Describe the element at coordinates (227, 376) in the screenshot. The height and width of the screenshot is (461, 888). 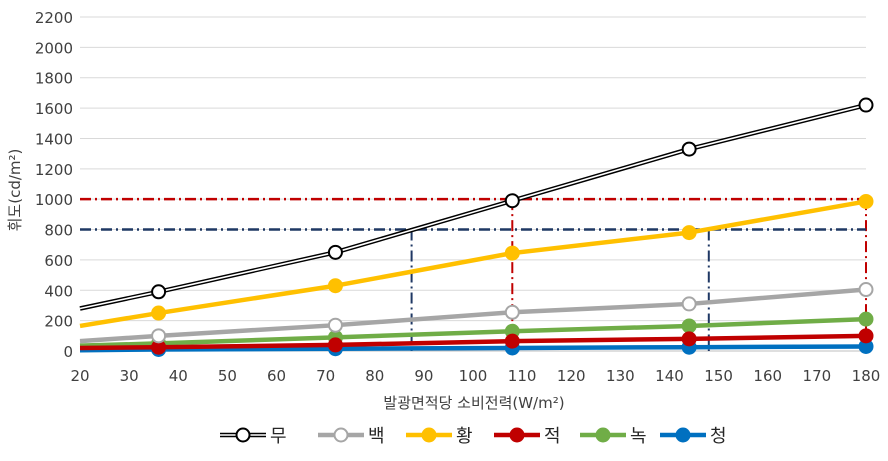
I see `x-tick-label: 50` at that location.